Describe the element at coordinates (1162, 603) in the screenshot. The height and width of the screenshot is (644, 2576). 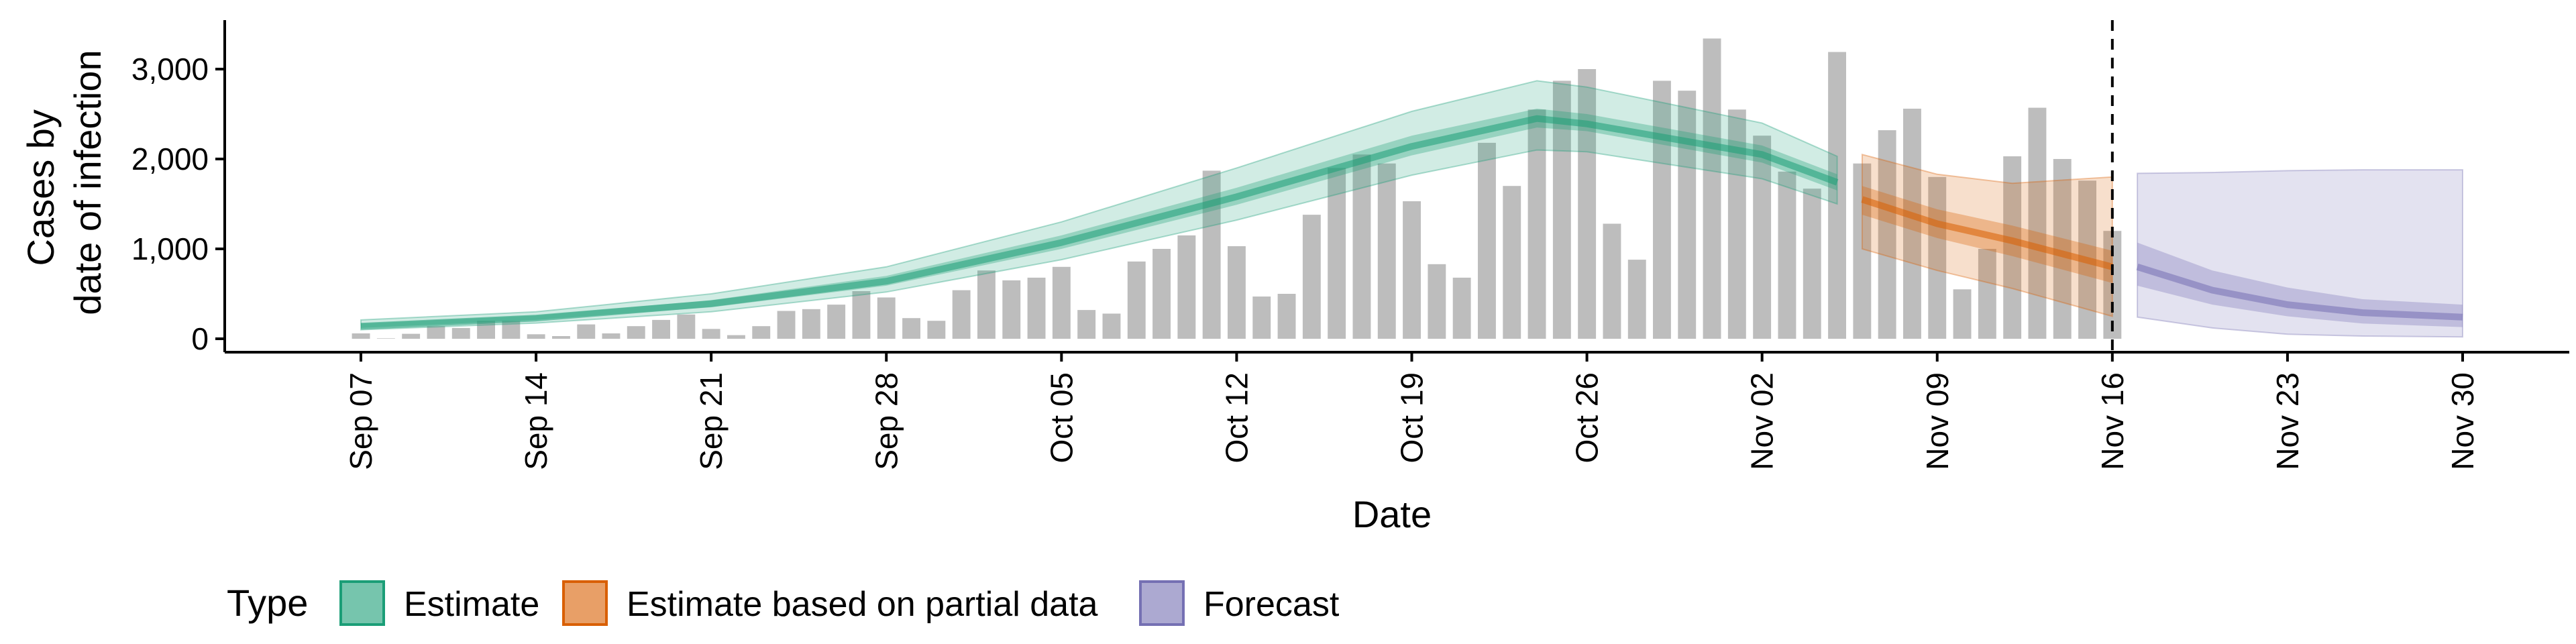
I see `legend-key-forecast` at that location.